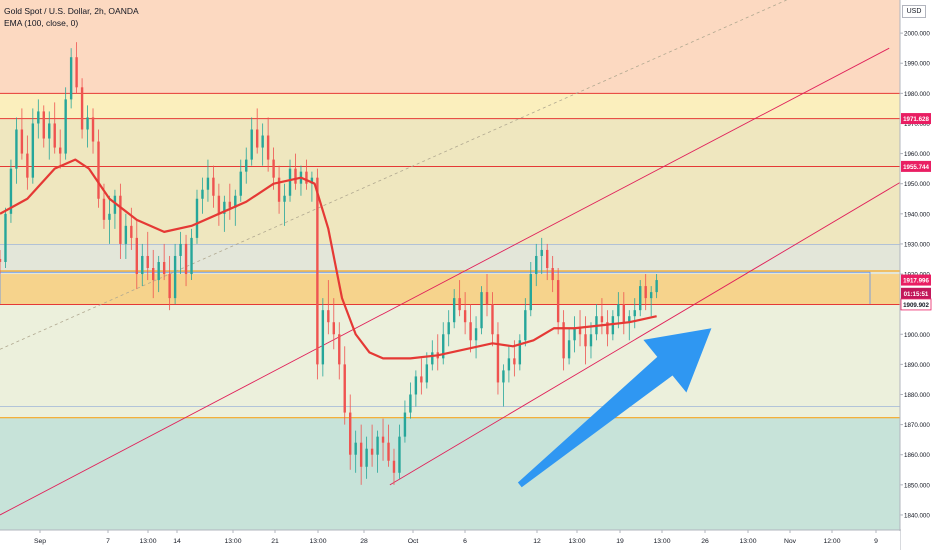  I want to click on price-badge: 1955.744, so click(916, 166).